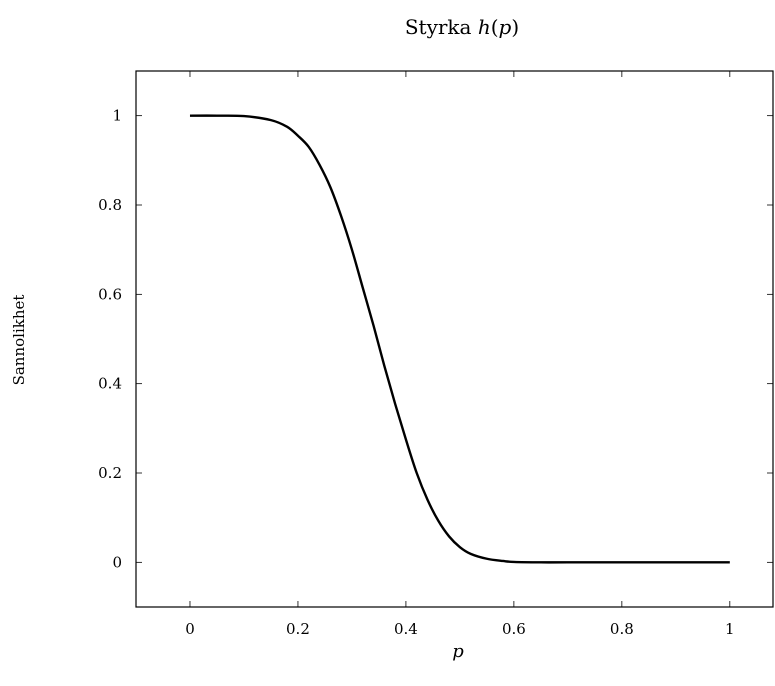 The image size is (775, 686). I want to click on chart-title: Styrka h(p), so click(462, 27).